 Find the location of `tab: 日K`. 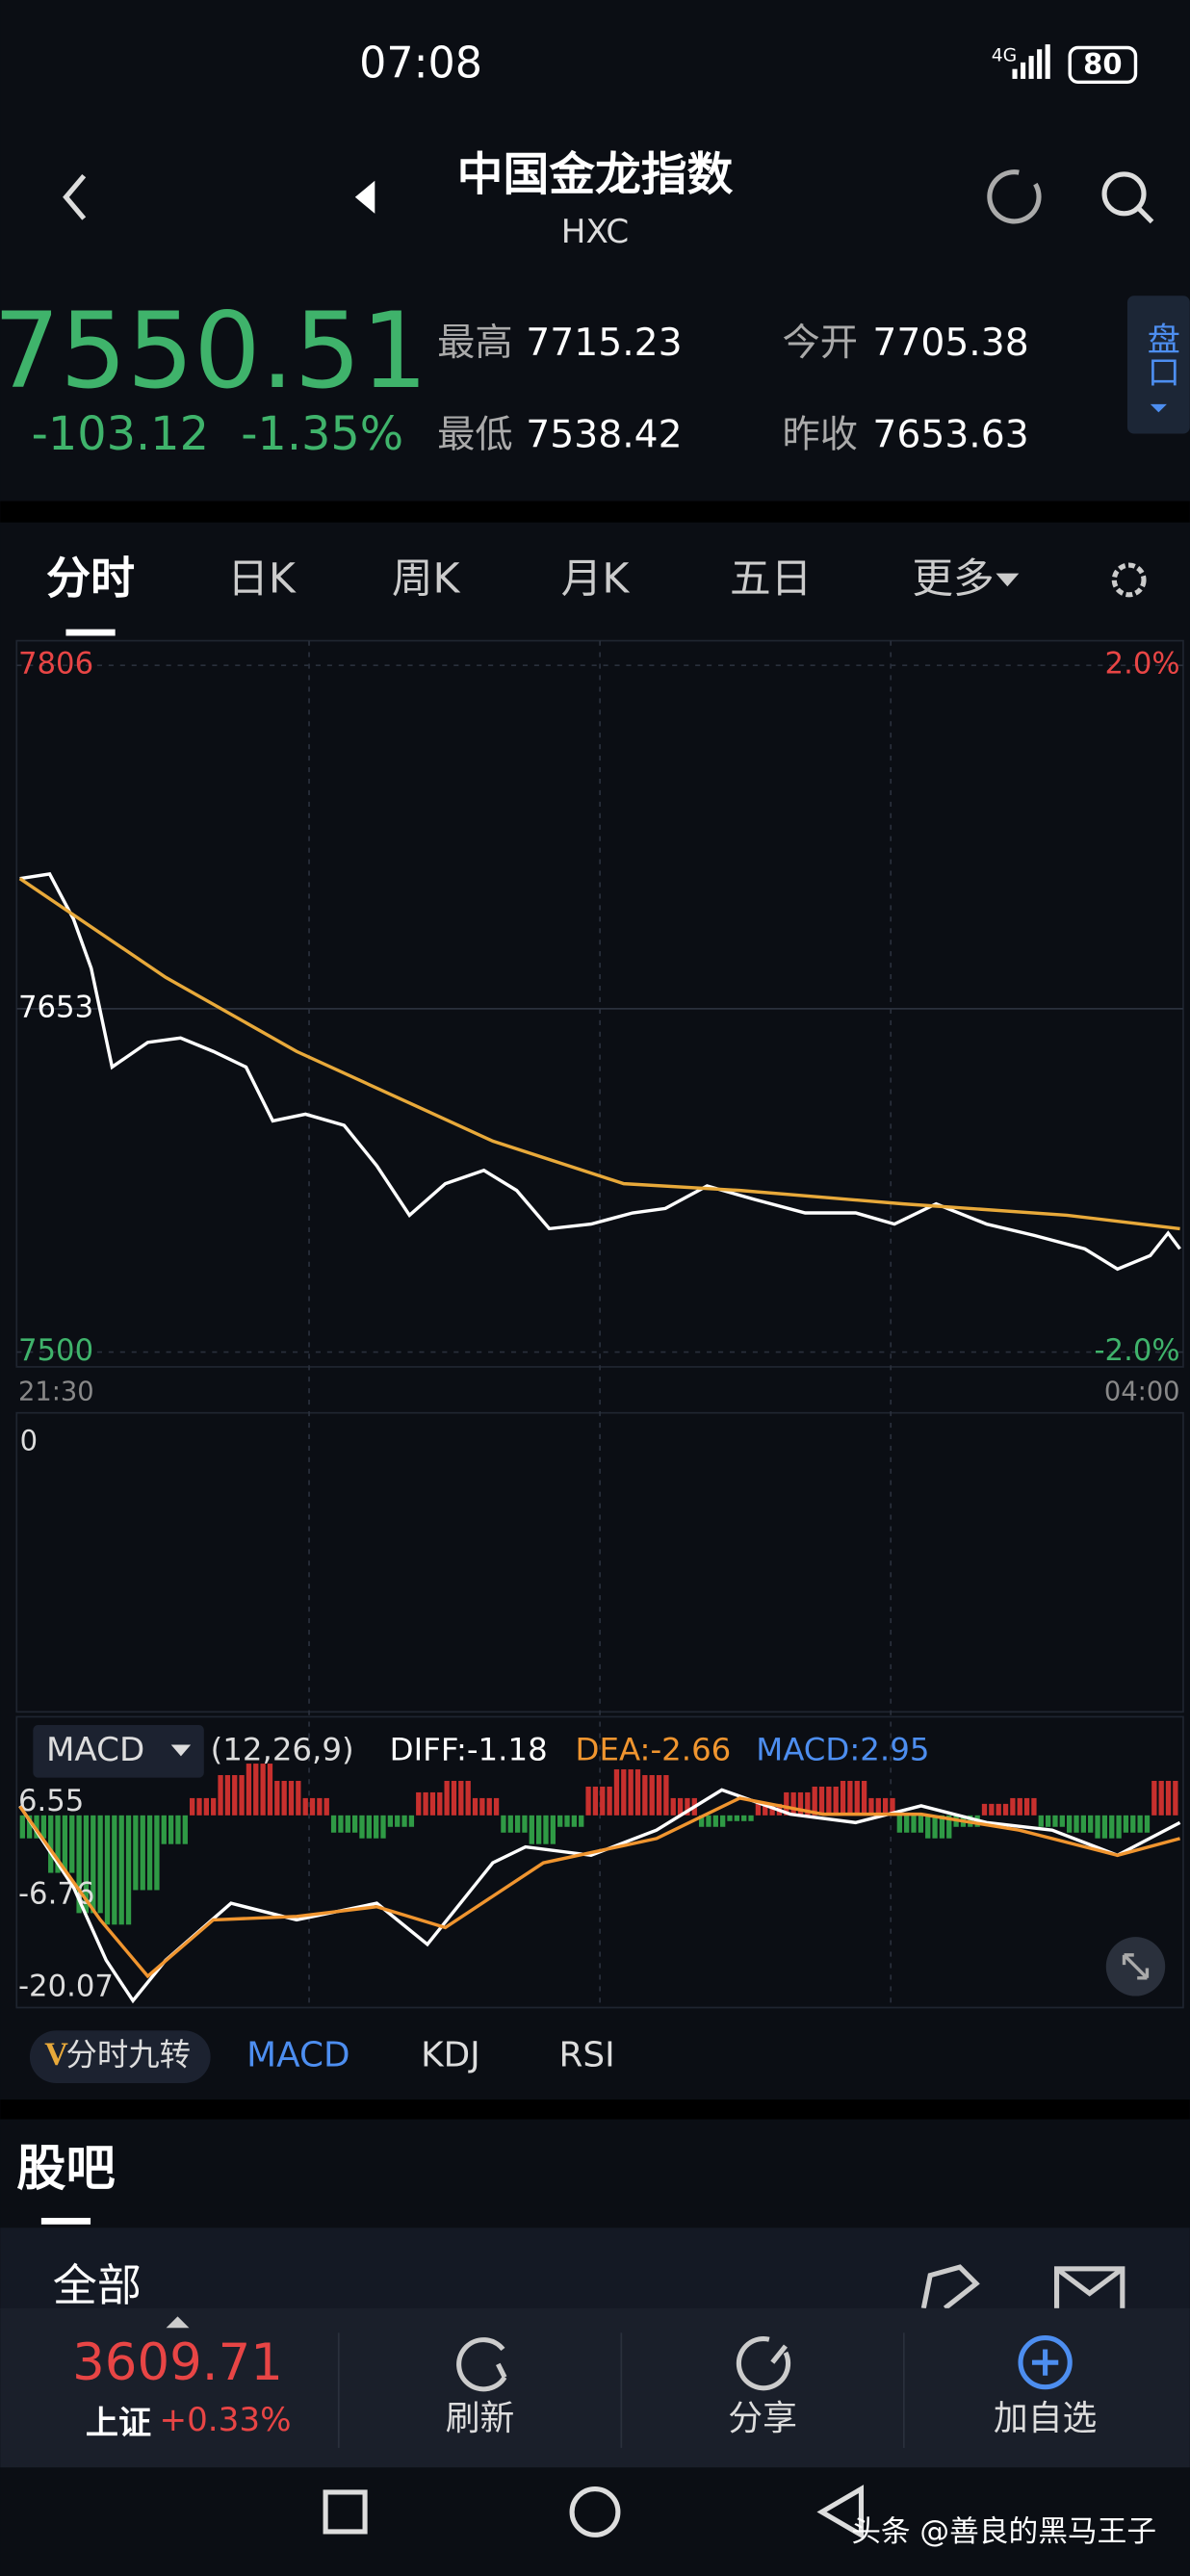

tab: 日K is located at coordinates (262, 579).